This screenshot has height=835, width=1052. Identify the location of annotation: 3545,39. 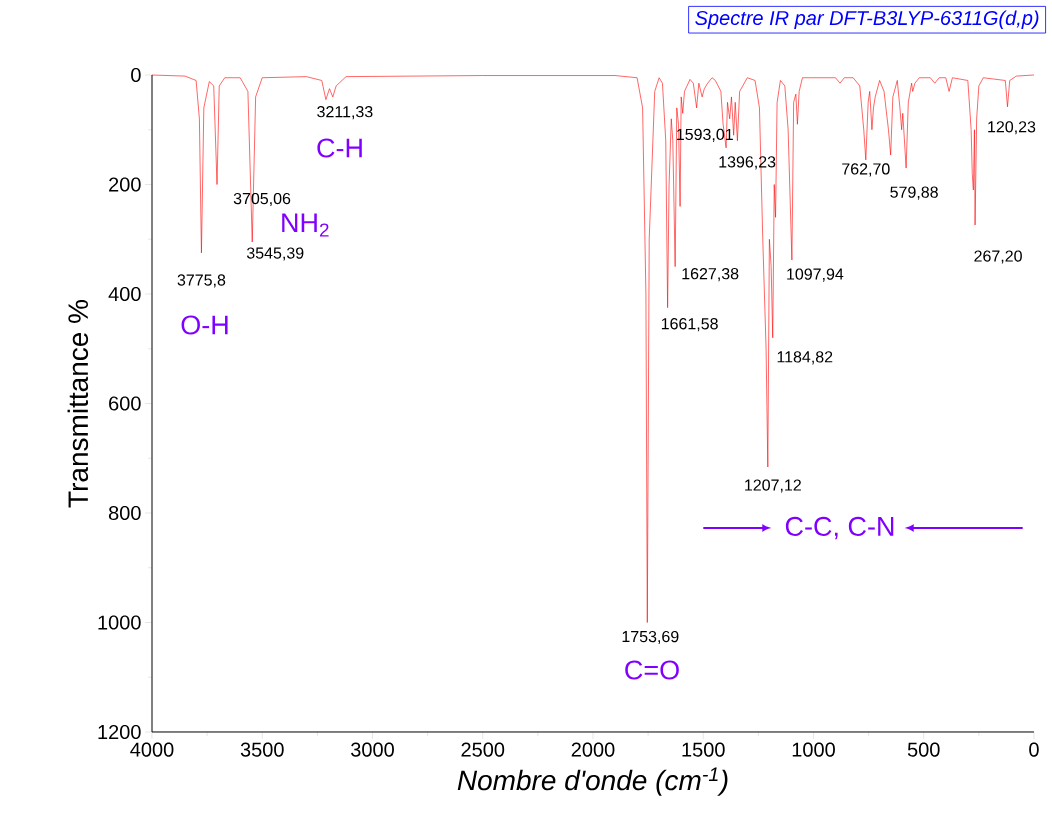
(275, 254).